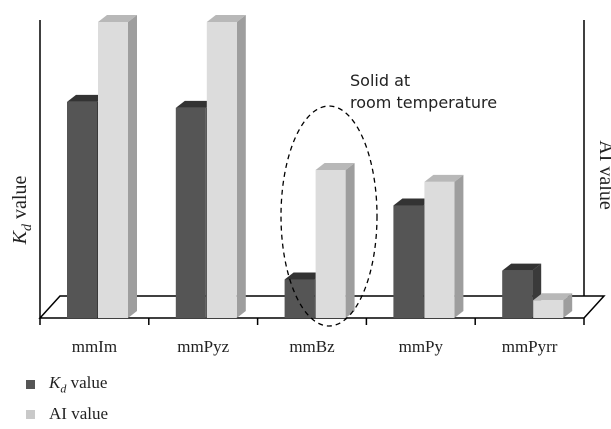 The height and width of the screenshot is (429, 611). What do you see at coordinates (312, 321) in the screenshot?
I see `x-ticks` at bounding box center [312, 321].